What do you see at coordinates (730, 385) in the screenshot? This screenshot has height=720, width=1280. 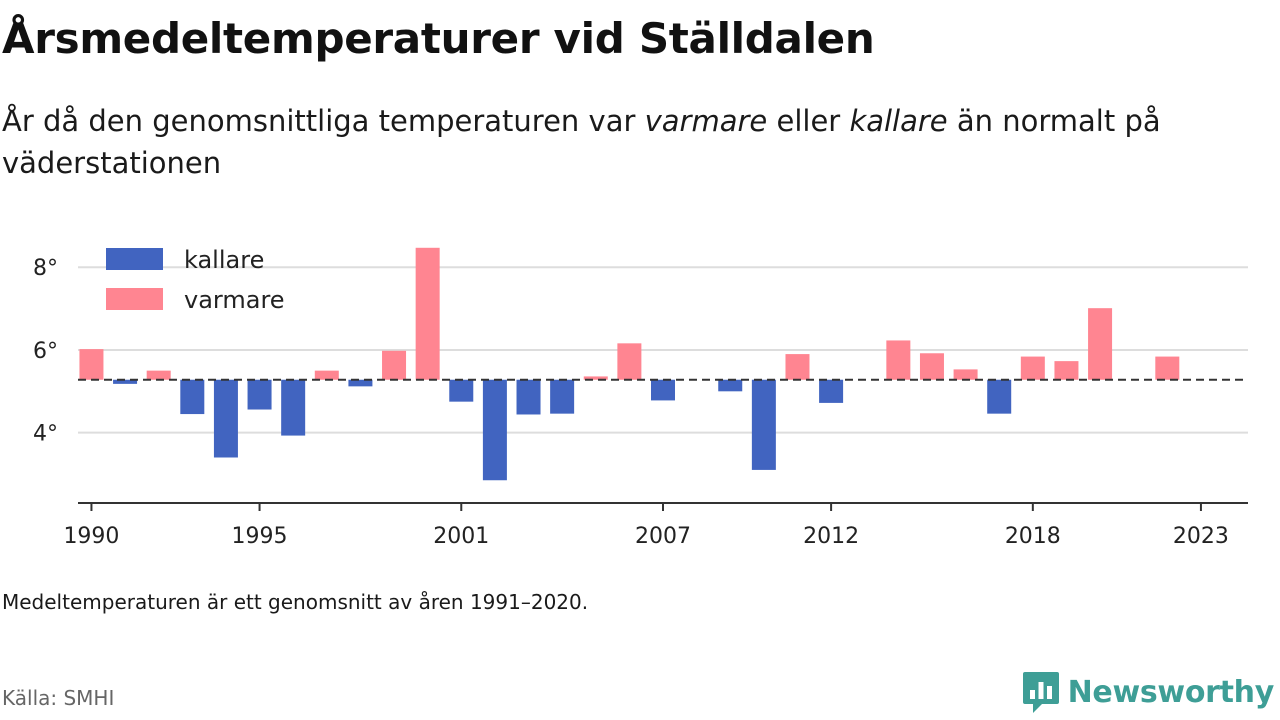 I see `bar-2009` at bounding box center [730, 385].